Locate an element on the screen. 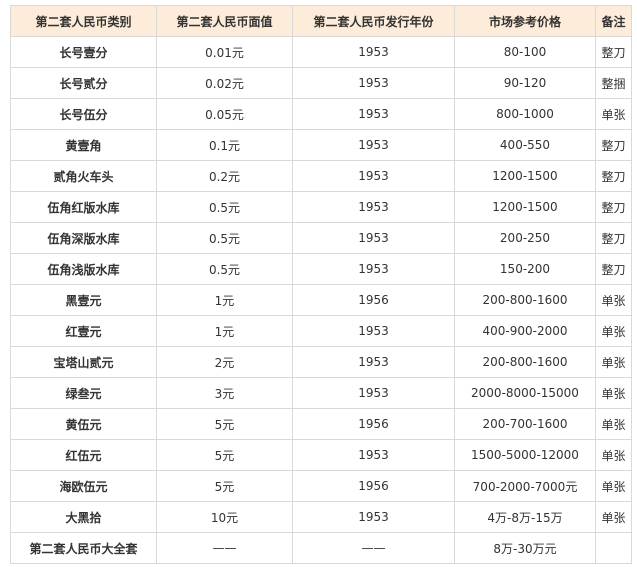 The image size is (637, 567). cell-category: 长号伍分 is located at coordinates (83, 114).